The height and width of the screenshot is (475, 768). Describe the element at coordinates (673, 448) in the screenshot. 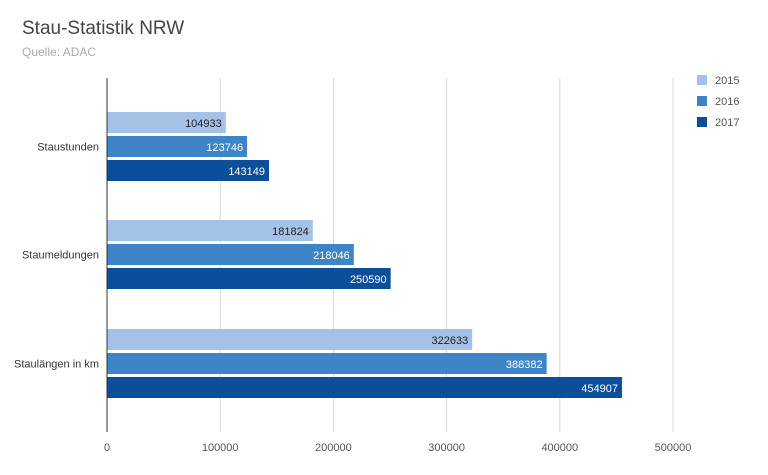

I see `x-tick-label: 500000` at that location.